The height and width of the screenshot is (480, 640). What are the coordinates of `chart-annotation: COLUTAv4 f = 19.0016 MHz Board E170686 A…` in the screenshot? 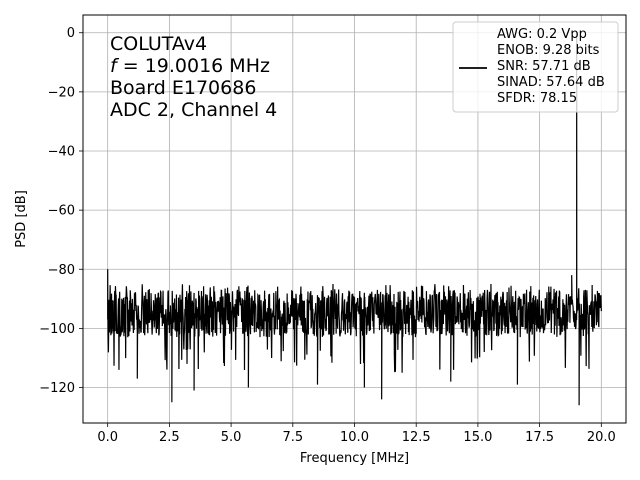 It's located at (193, 77).